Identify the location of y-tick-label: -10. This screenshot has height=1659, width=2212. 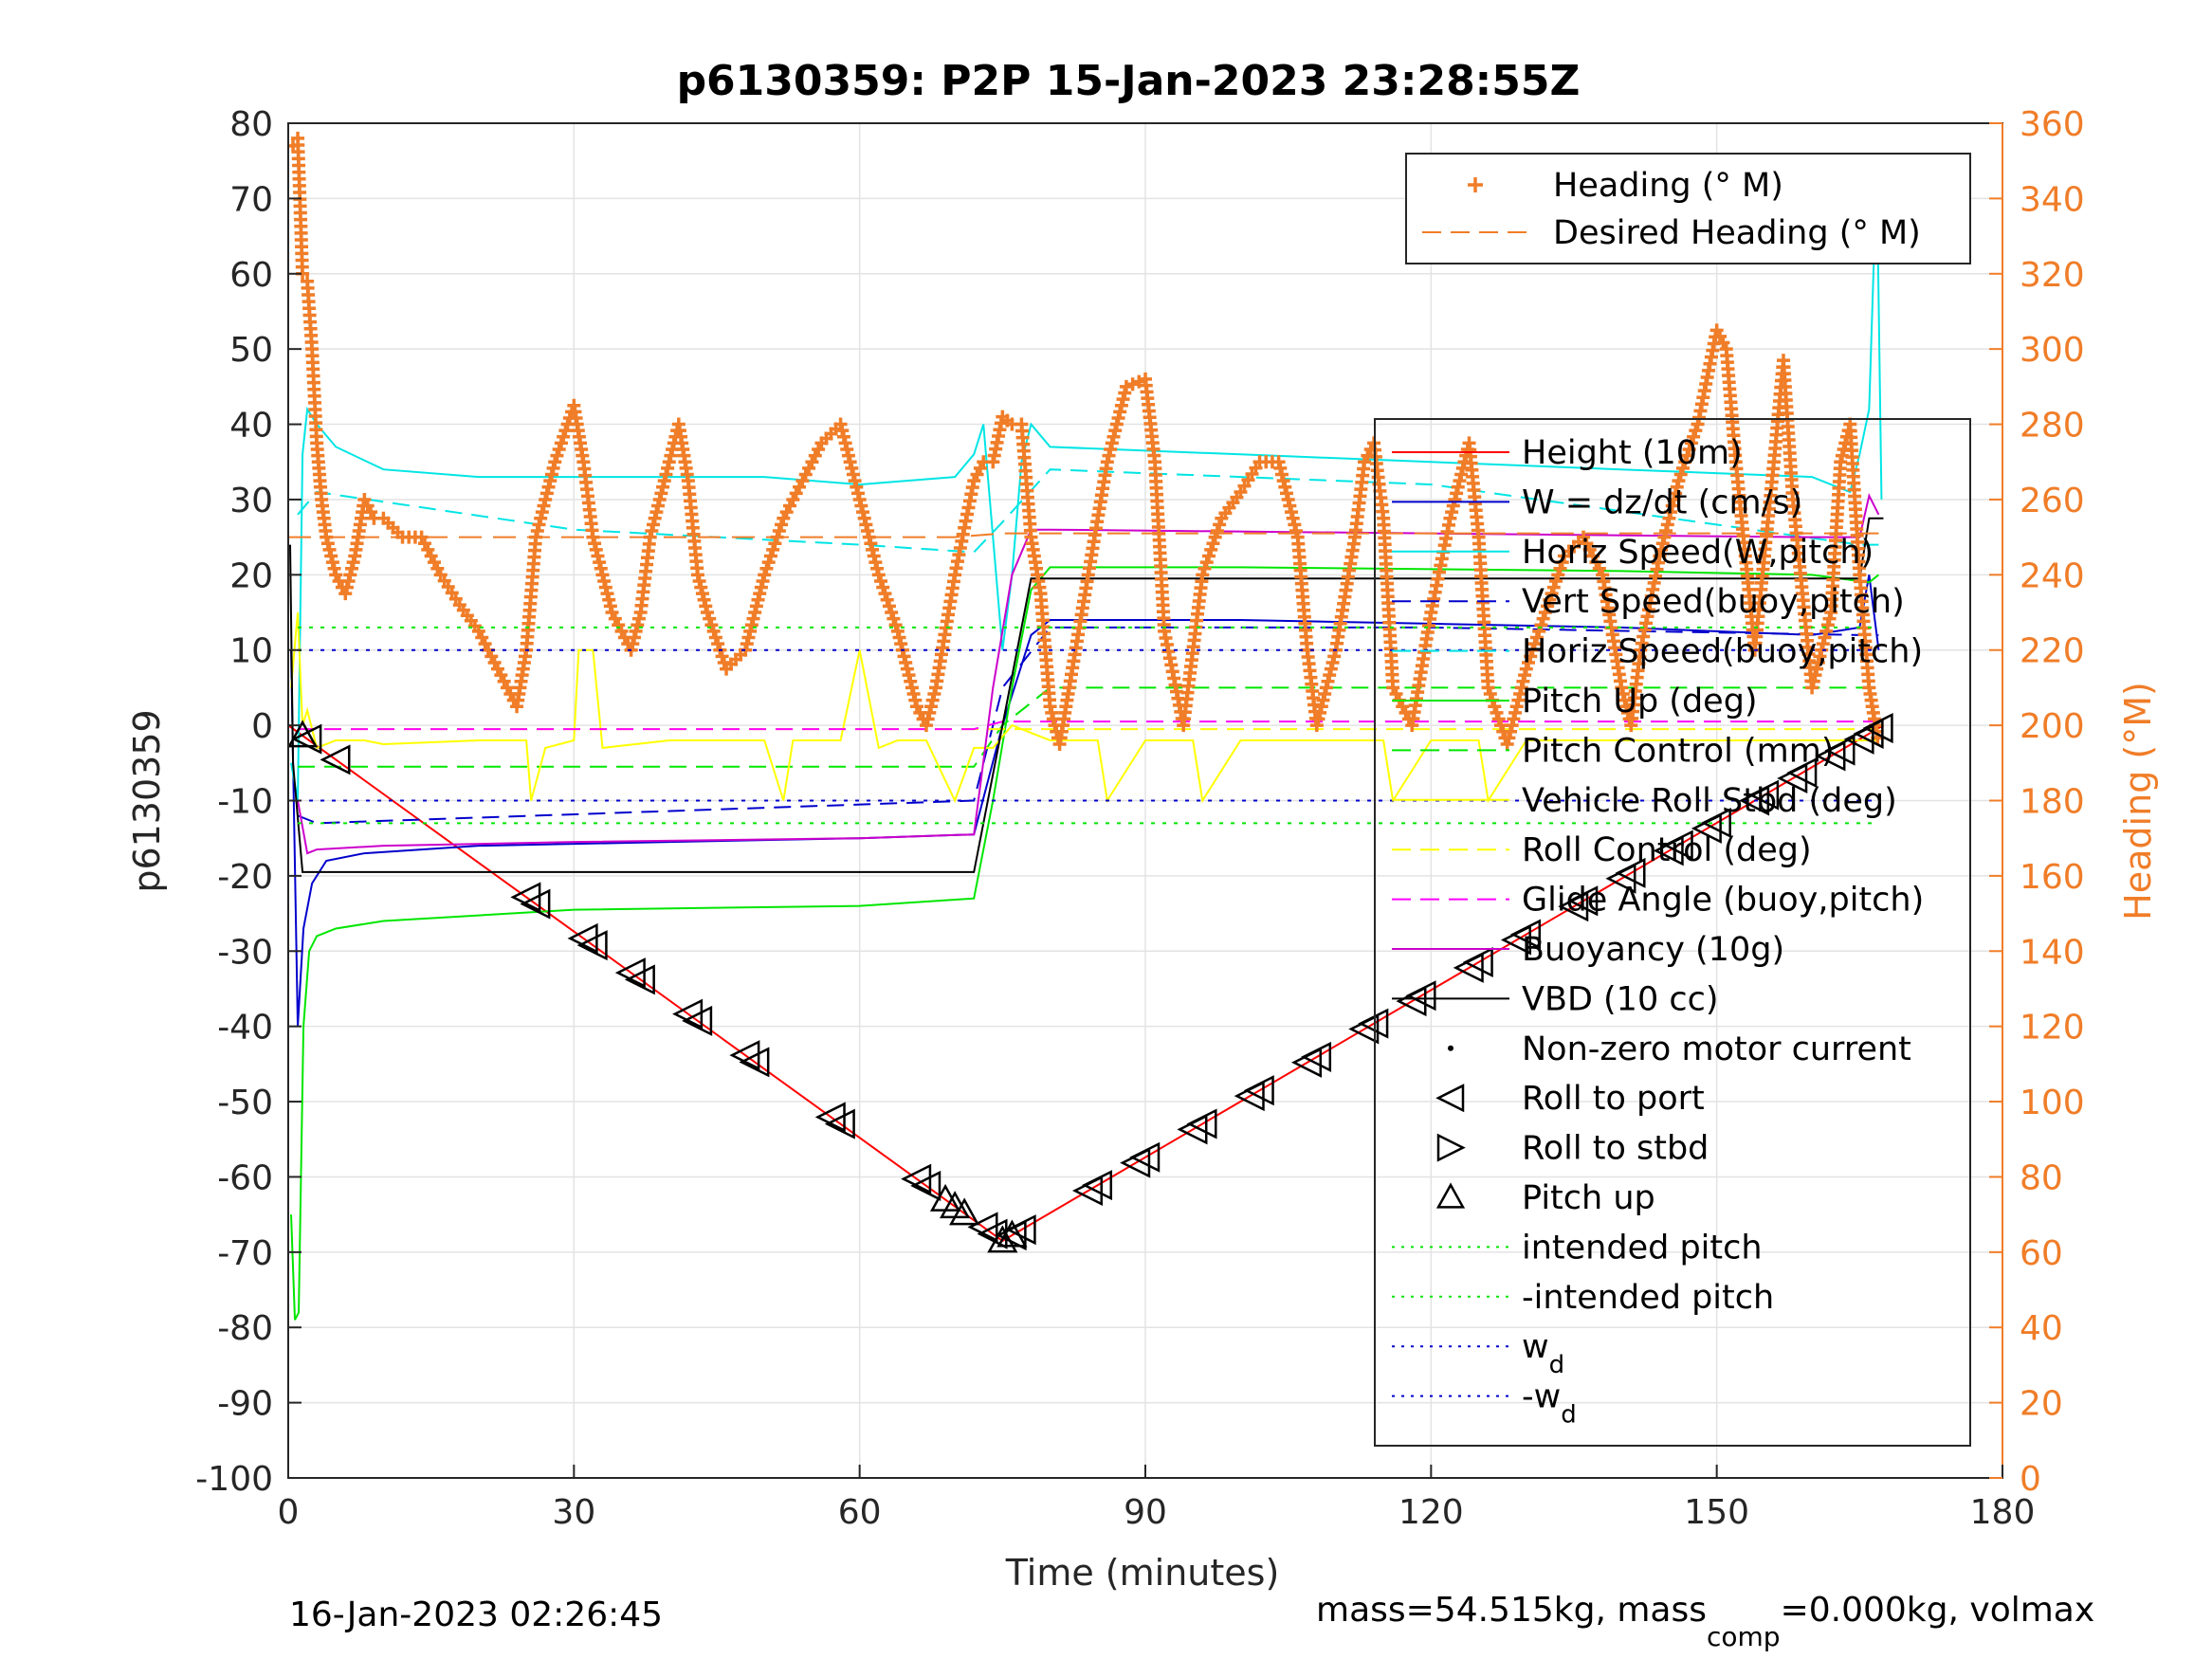
(245, 802).